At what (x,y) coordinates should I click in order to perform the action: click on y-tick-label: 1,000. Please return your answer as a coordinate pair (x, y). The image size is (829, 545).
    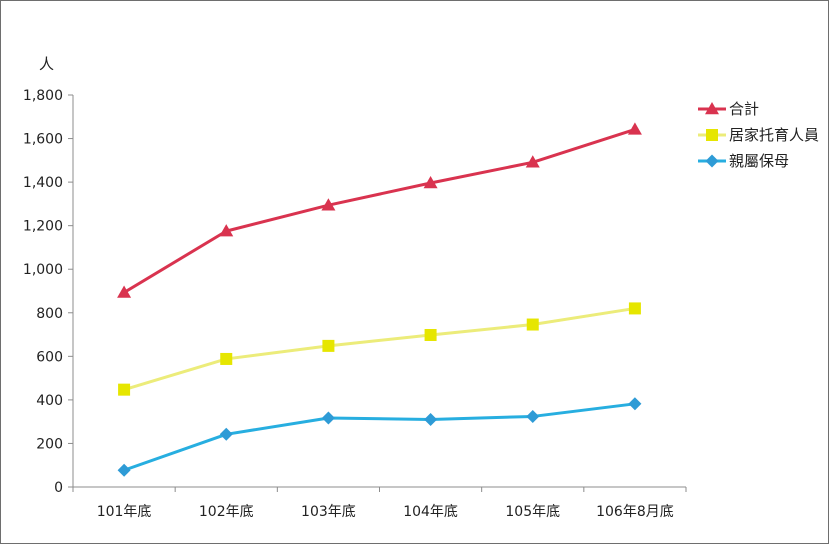
    Looking at the image, I should click on (43, 270).